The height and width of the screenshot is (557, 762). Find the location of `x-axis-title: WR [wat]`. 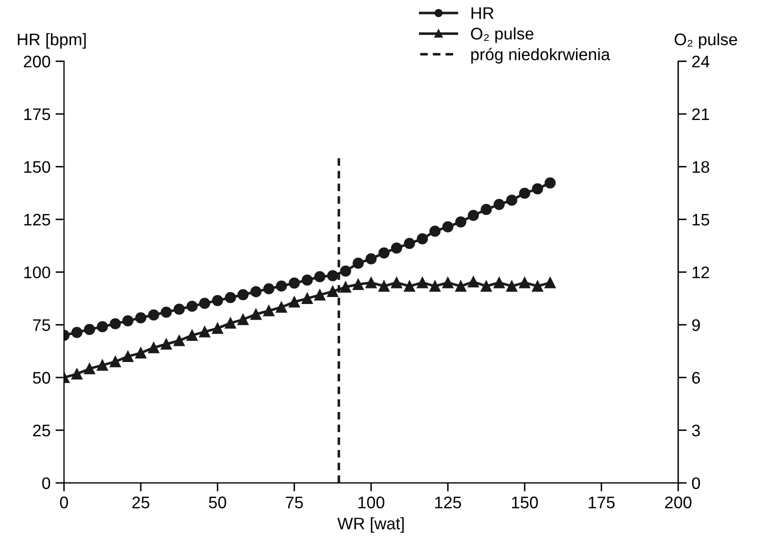

x-axis-title: WR [wat] is located at coordinates (370, 525).